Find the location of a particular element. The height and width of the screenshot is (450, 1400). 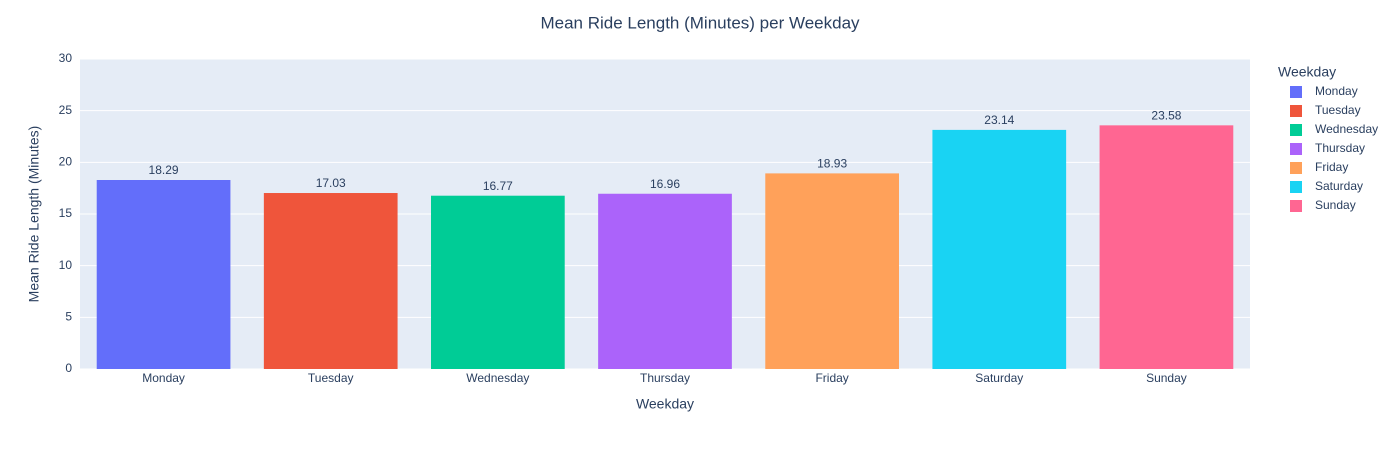

y-tick-label: 0 is located at coordinates (68, 368).